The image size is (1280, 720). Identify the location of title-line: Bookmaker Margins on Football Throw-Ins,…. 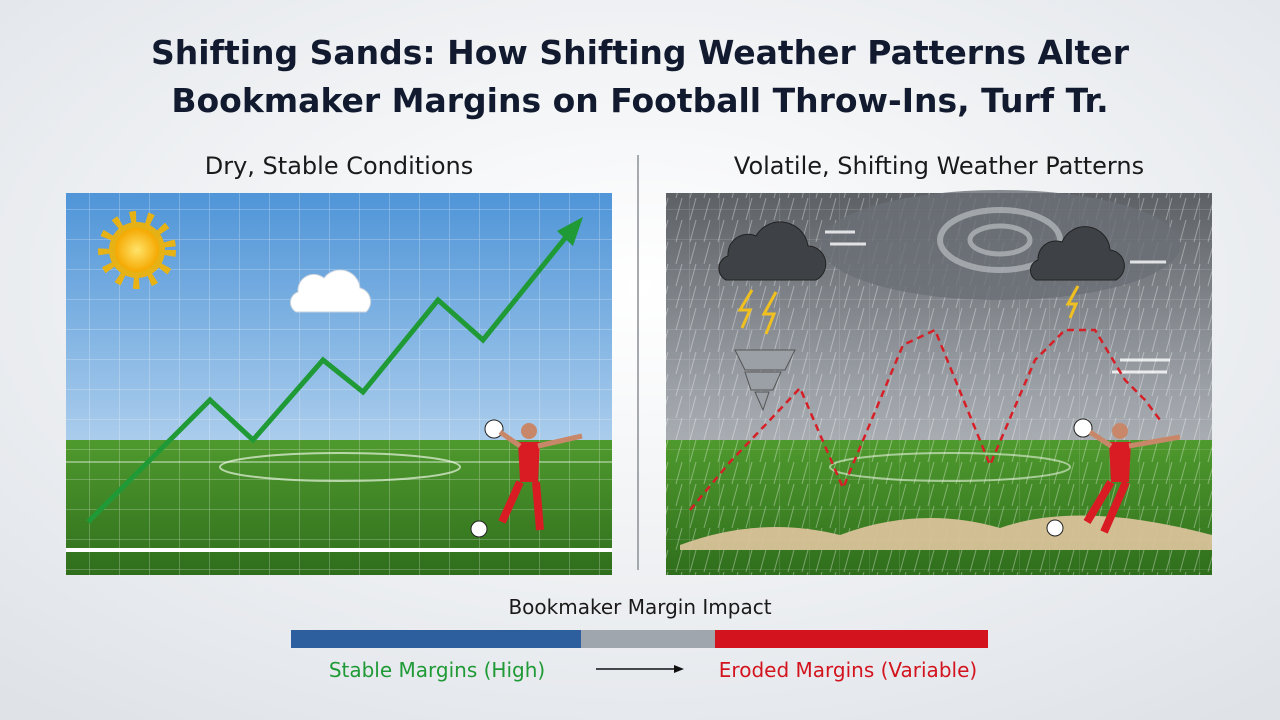
(639, 100).